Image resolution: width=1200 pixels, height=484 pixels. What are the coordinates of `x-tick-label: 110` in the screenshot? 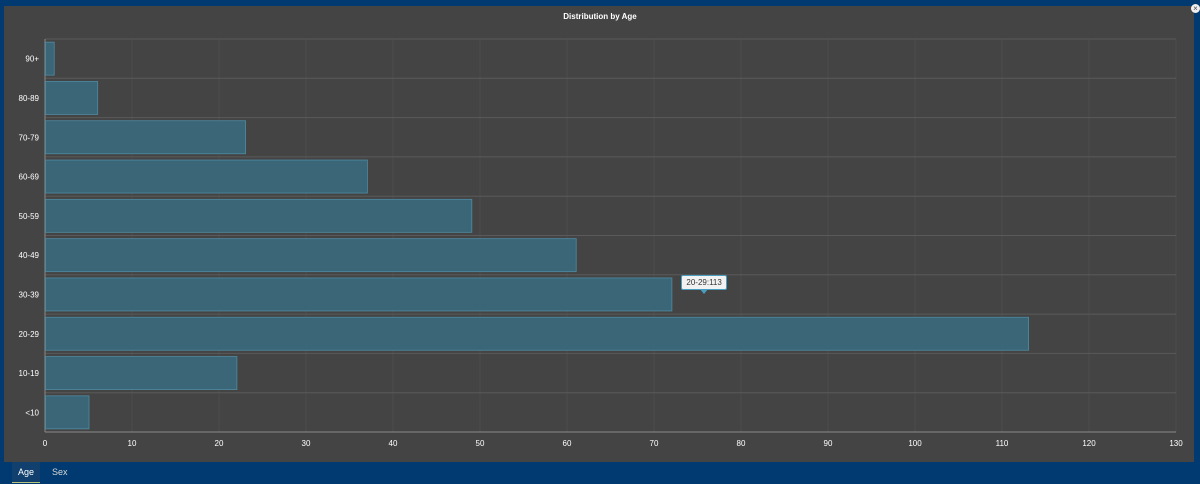 It's located at (1002, 443).